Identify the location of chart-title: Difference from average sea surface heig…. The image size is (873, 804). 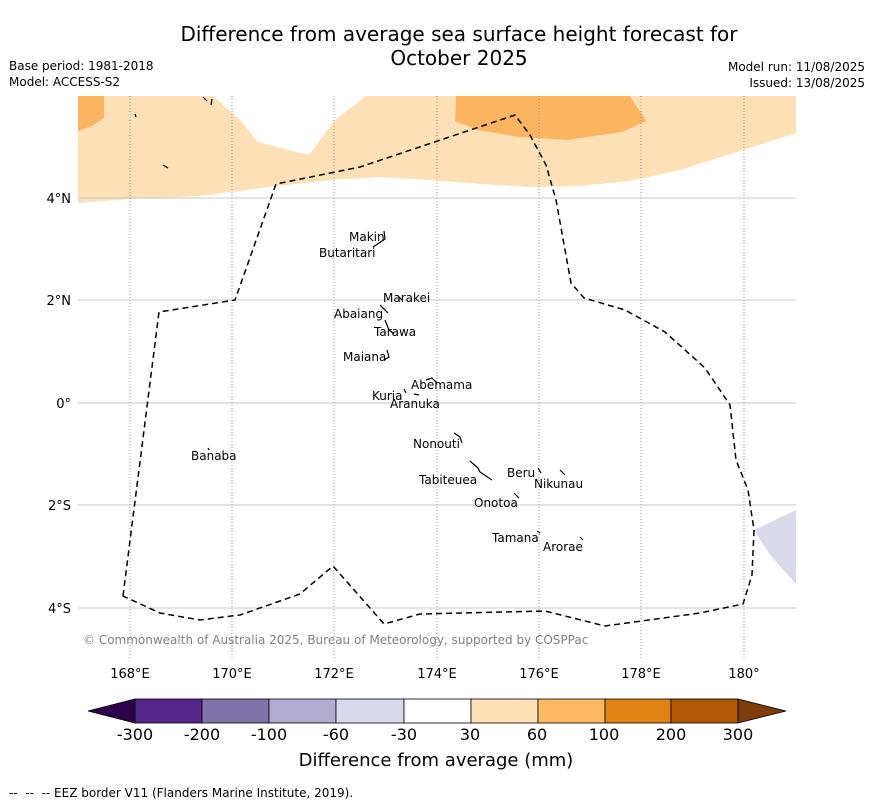
(436, 46).